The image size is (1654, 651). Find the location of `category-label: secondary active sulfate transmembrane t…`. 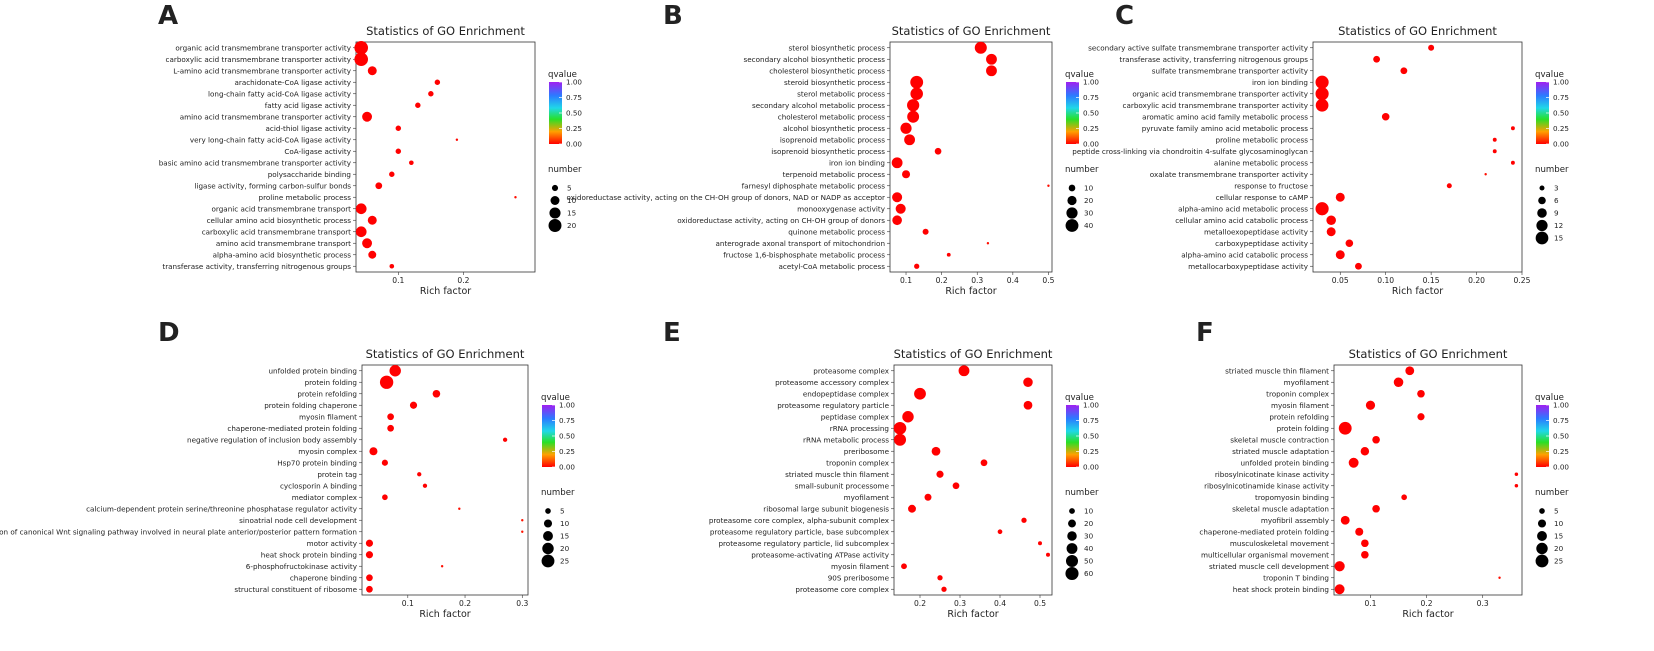

category-label: secondary active sulfate transmembrane t… is located at coordinates (1198, 47).